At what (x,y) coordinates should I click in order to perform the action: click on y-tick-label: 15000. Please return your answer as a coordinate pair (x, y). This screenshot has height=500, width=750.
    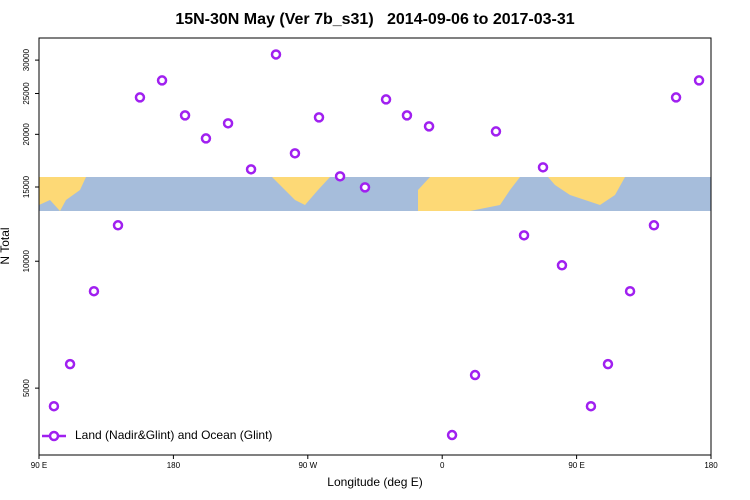
    Looking at the image, I should click on (26, 186).